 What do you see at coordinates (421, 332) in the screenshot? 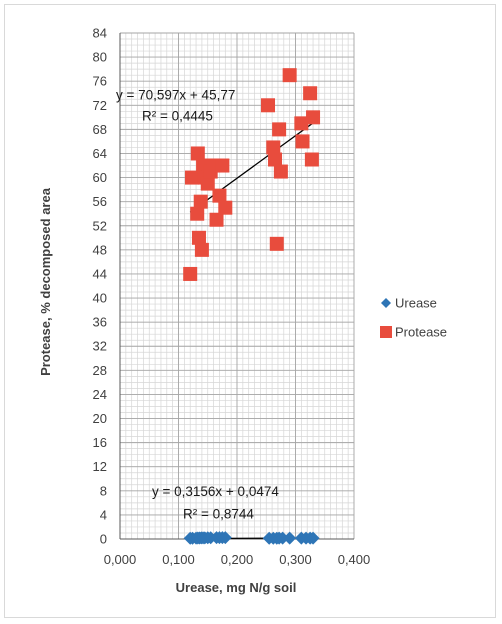
I see `legend-label-protease: Protease` at bounding box center [421, 332].